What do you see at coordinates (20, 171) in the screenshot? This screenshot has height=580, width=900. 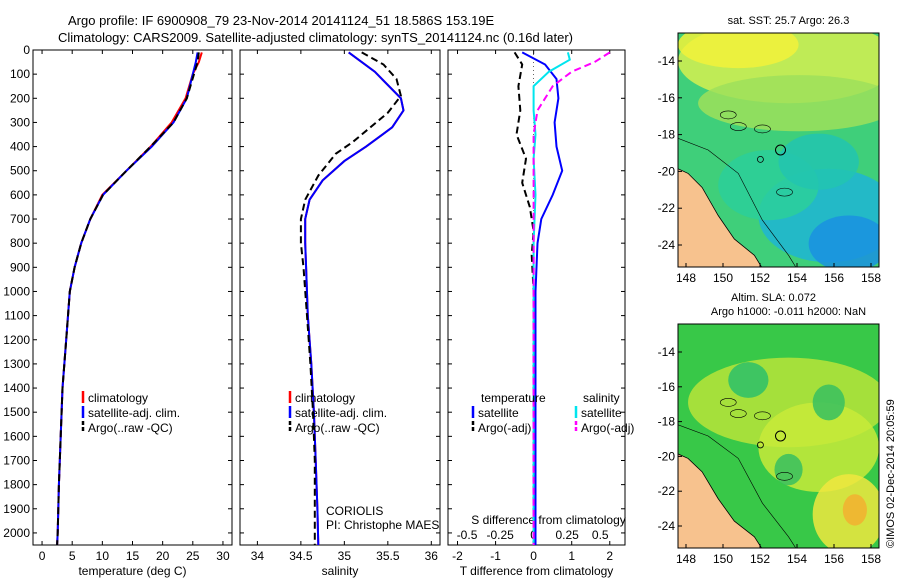 I see `depth-tick-label: 500` at bounding box center [20, 171].